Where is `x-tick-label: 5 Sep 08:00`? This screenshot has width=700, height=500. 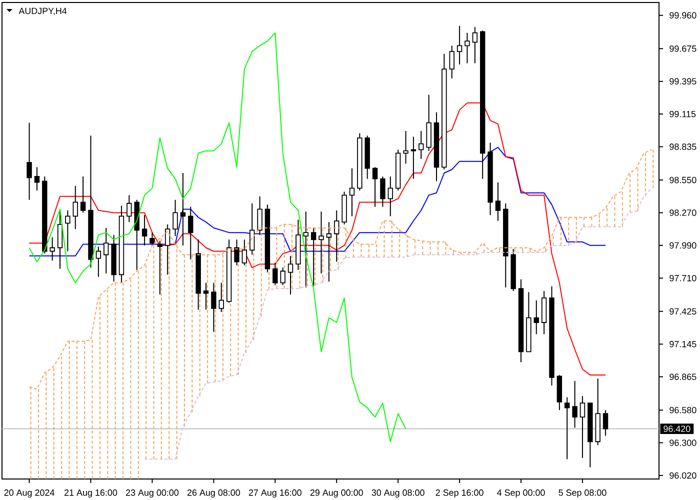 x-tick-label: 5 Sep 08:00 is located at coordinates (582, 493).